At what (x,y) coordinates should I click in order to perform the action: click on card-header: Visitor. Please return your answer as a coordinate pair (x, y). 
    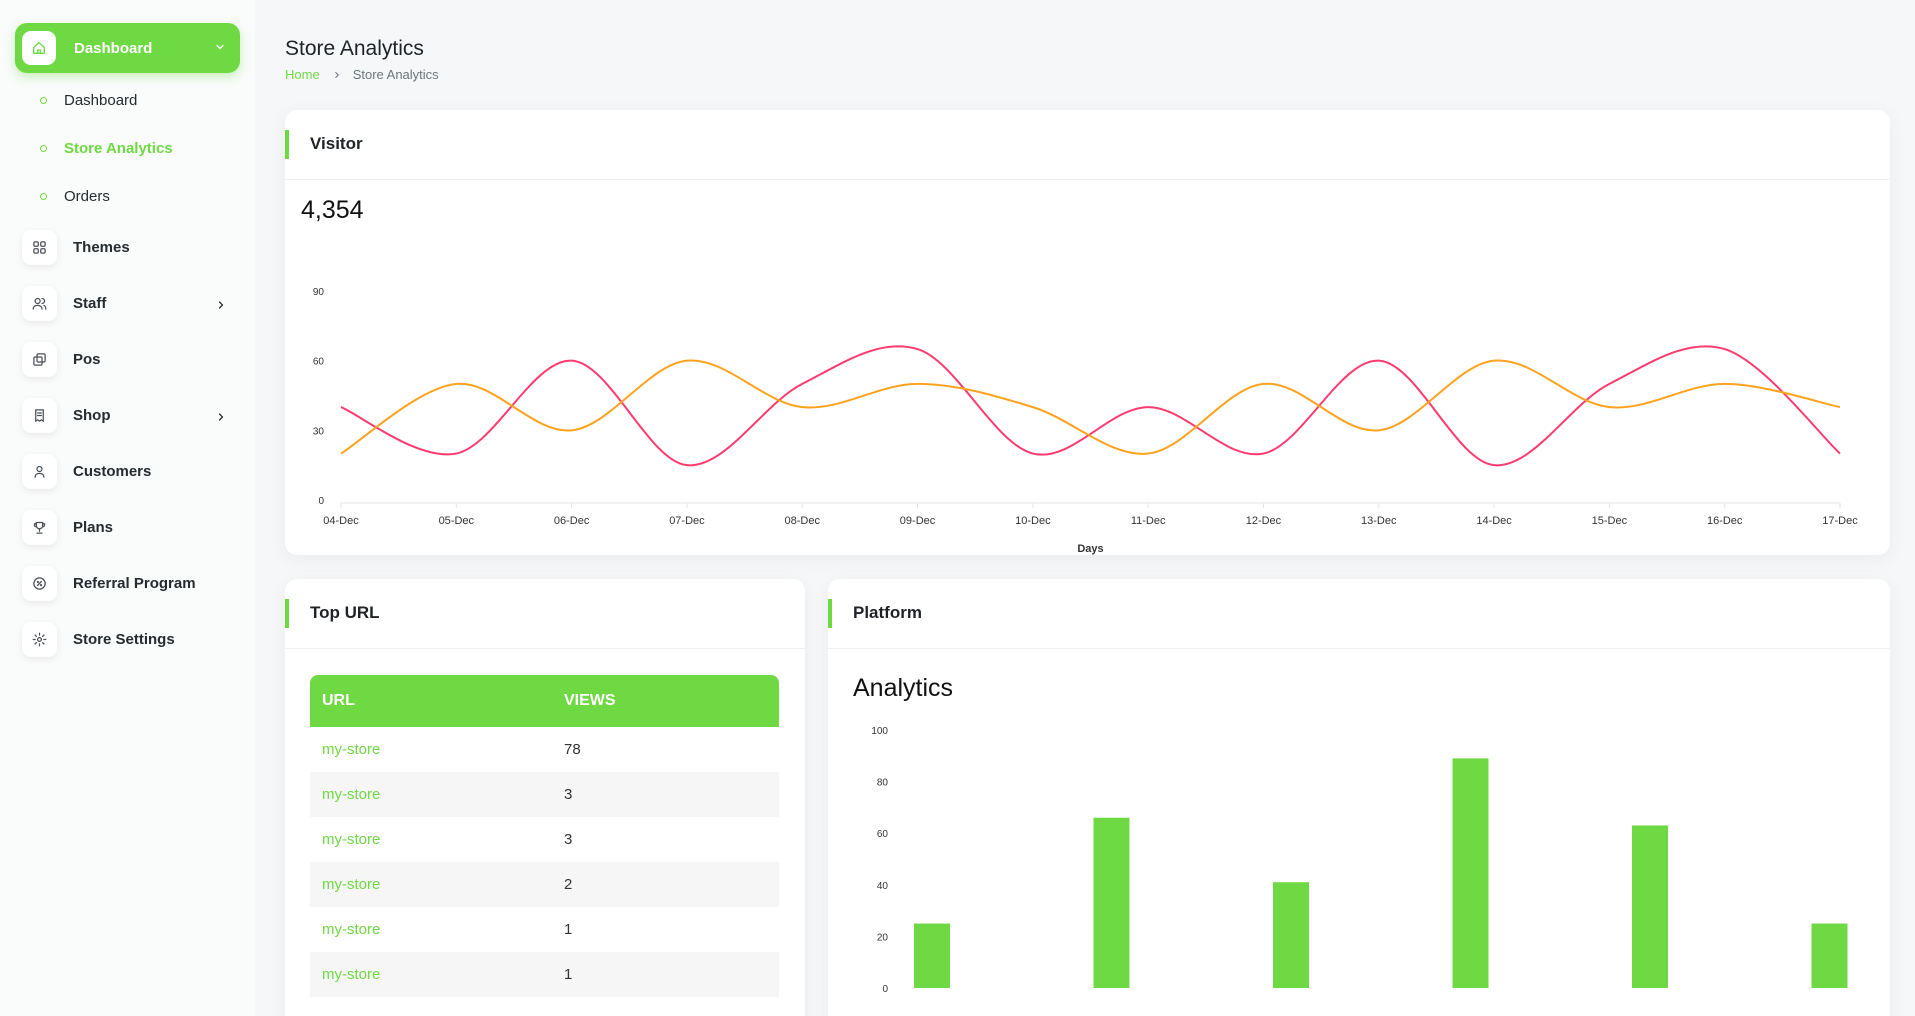
    Looking at the image, I should click on (1087, 145).